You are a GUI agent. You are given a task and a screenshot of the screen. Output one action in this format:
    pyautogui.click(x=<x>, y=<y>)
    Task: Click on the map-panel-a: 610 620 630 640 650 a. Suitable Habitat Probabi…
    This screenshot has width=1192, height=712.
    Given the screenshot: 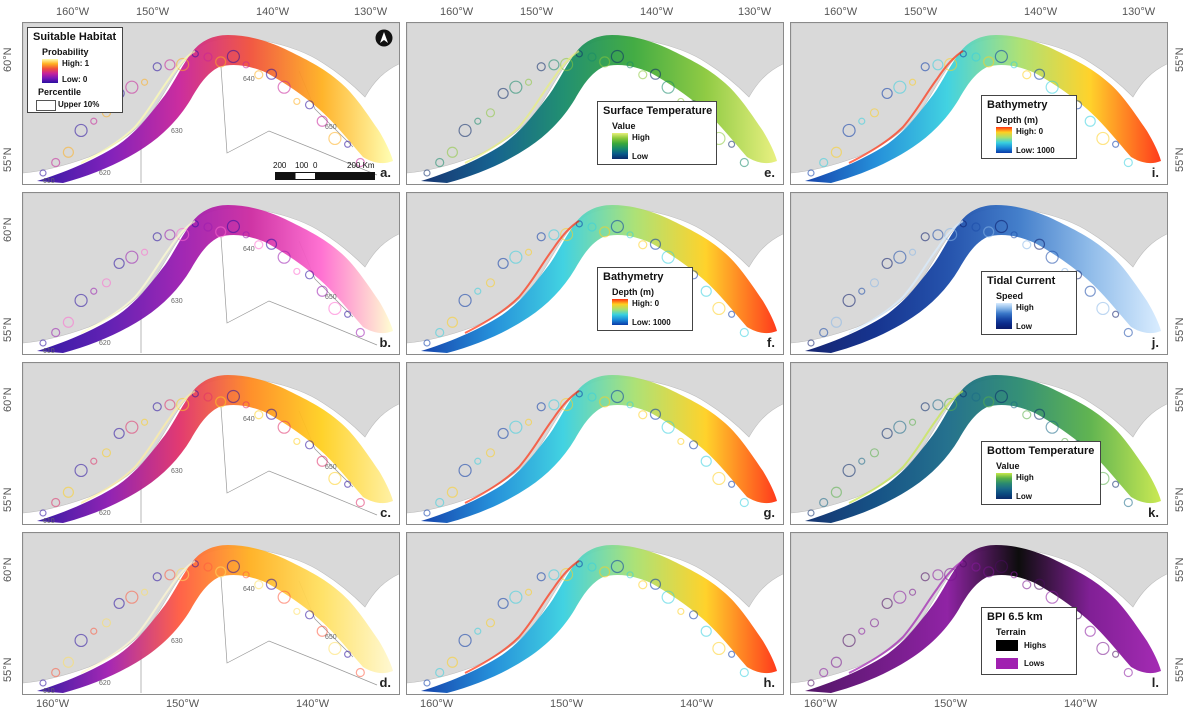 What is the action you would take?
    pyautogui.click(x=211, y=103)
    